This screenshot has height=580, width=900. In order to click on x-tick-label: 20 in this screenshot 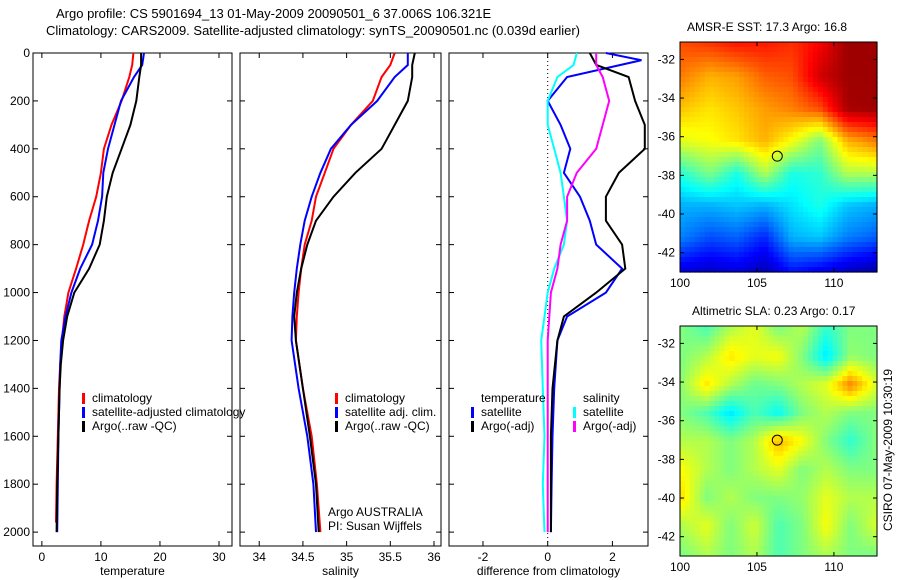, I will do `click(160, 557)`.